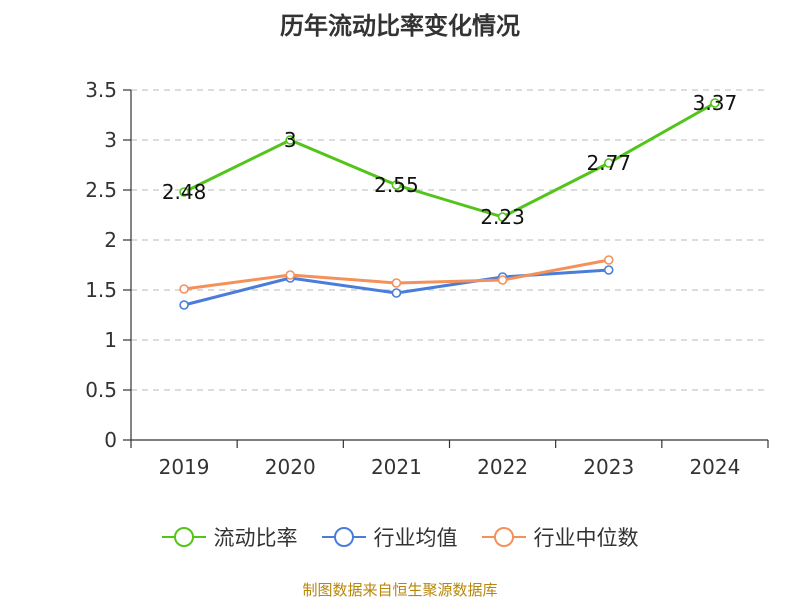 The width and height of the screenshot is (800, 600). What do you see at coordinates (400, 26) in the screenshot?
I see `chart-title: 历年流动比率变化情况` at bounding box center [400, 26].